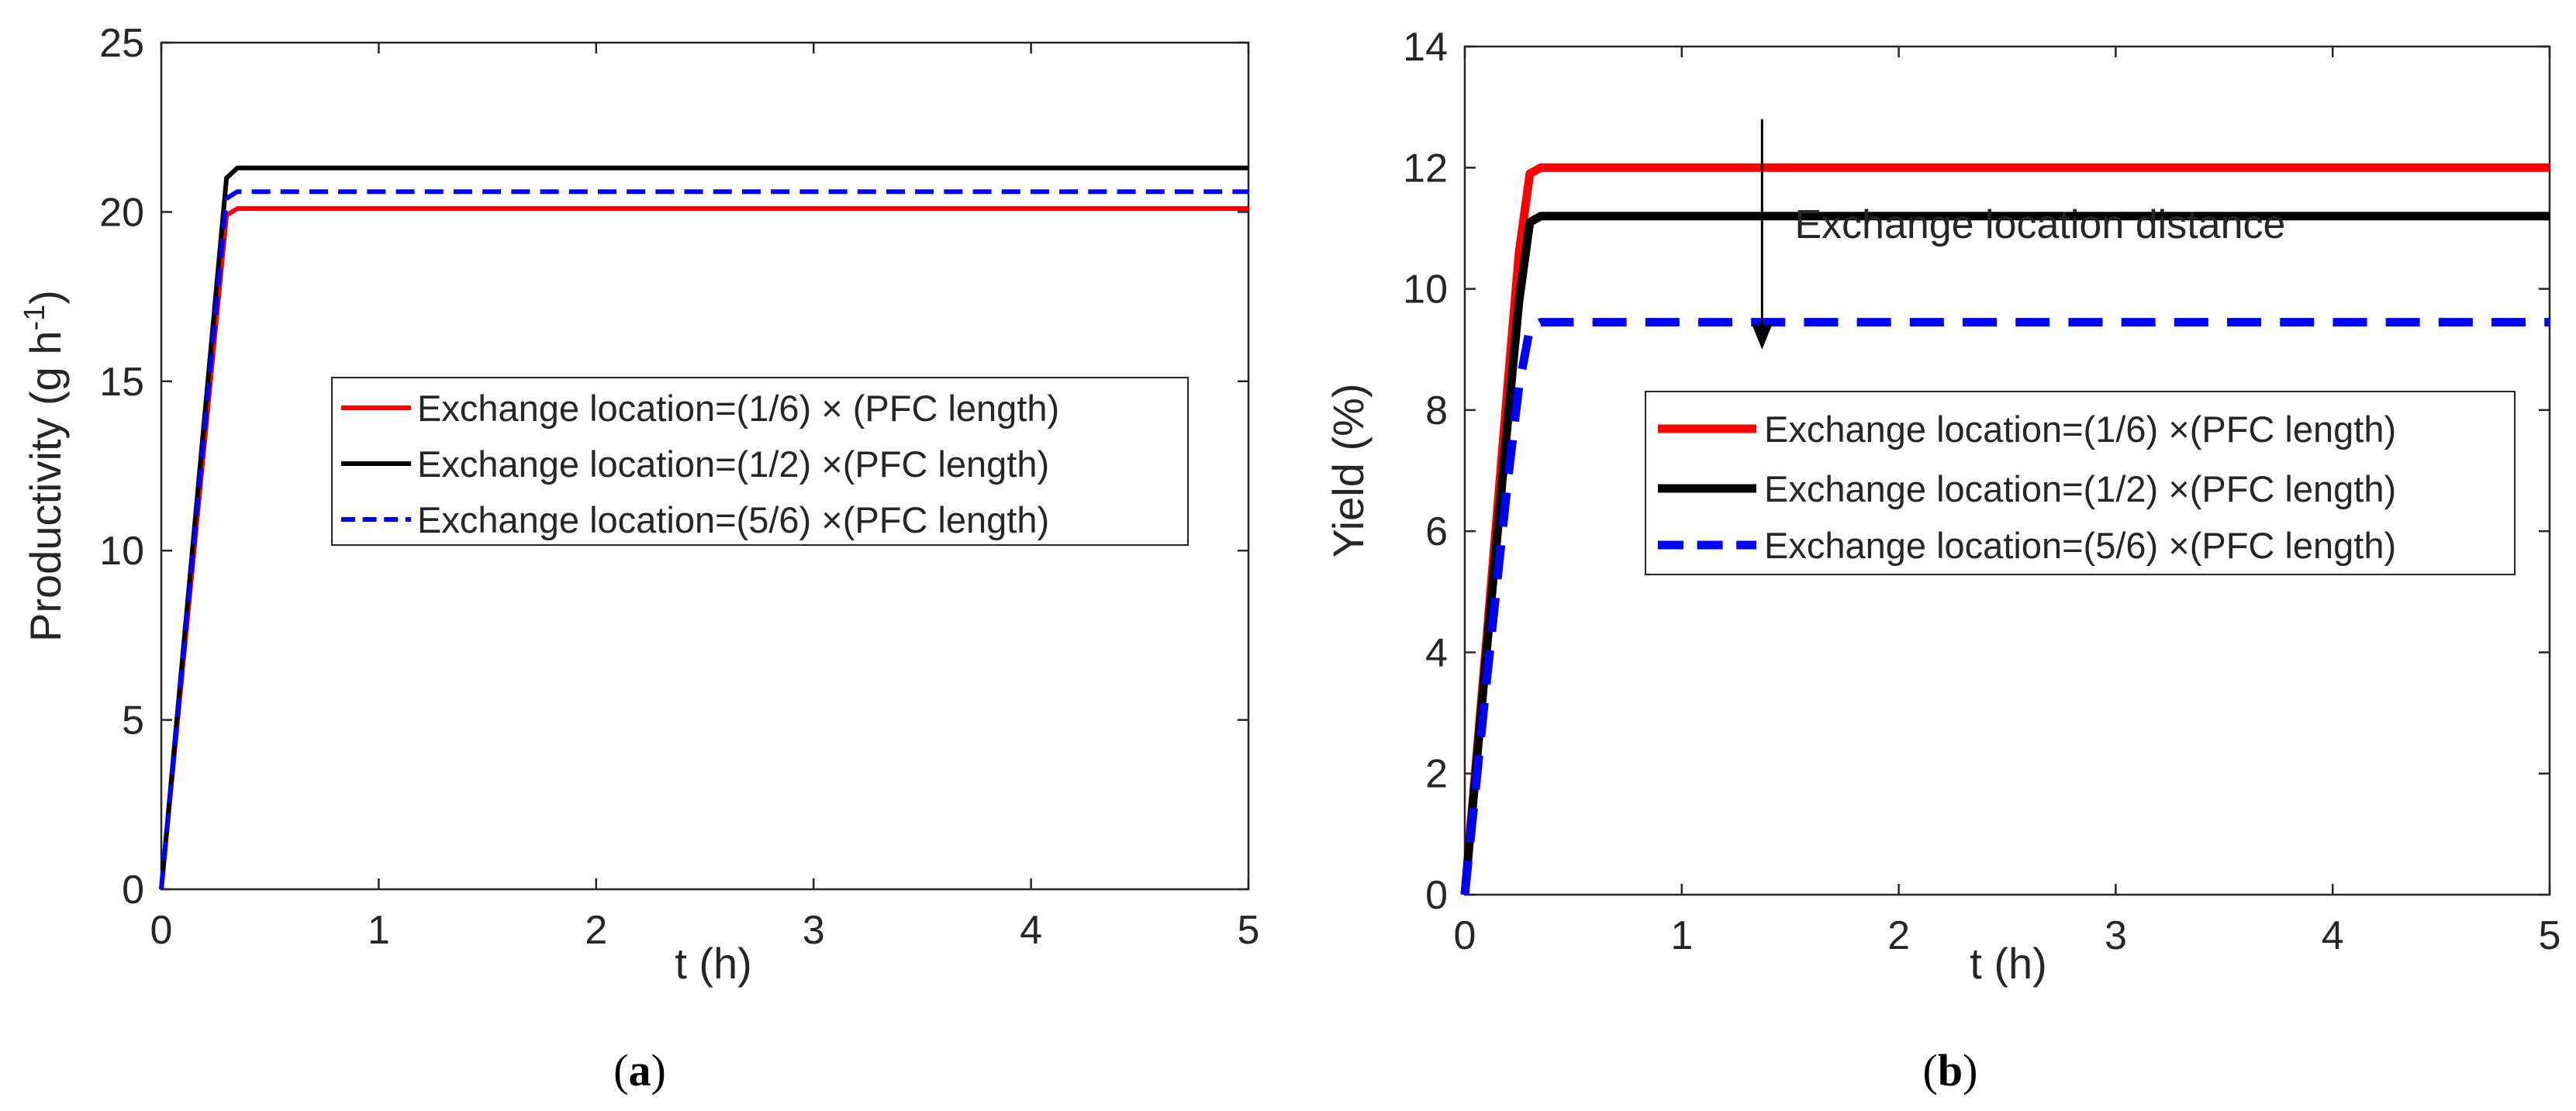 The height and width of the screenshot is (1111, 2576). Describe the element at coordinates (2080, 430) in the screenshot. I see `legend-entry-1: Exchange location=(1/6) ×(PFC length)` at that location.